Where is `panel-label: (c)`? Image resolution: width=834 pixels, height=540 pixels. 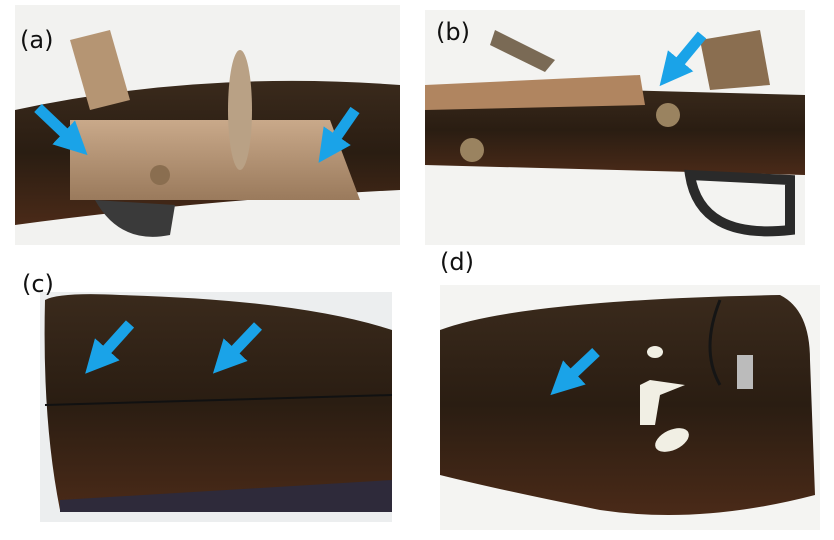 panel-label: (c) is located at coordinates (38, 284).